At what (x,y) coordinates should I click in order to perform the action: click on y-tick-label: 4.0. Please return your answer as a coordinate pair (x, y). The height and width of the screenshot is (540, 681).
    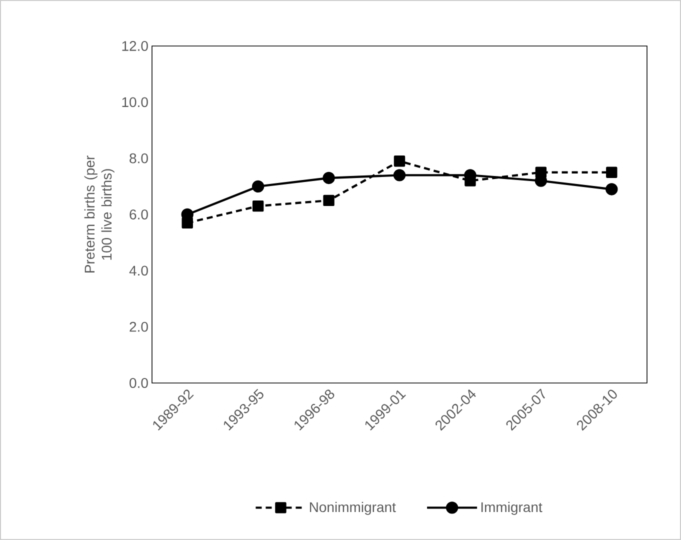
    Looking at the image, I should click on (138, 271).